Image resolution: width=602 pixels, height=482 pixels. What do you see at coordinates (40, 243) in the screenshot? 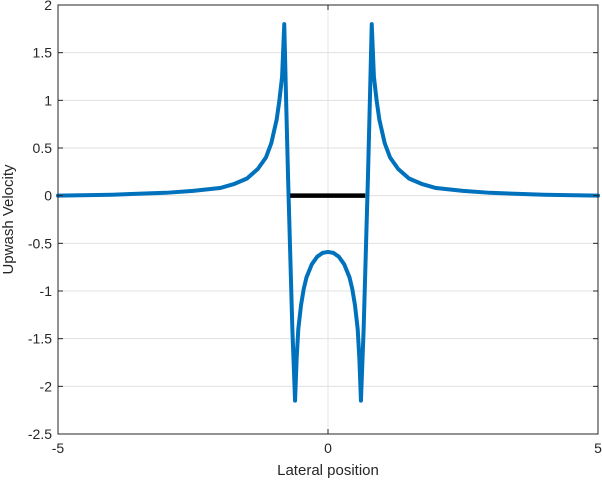
I see `y-tick-label: -0.5` at bounding box center [40, 243].